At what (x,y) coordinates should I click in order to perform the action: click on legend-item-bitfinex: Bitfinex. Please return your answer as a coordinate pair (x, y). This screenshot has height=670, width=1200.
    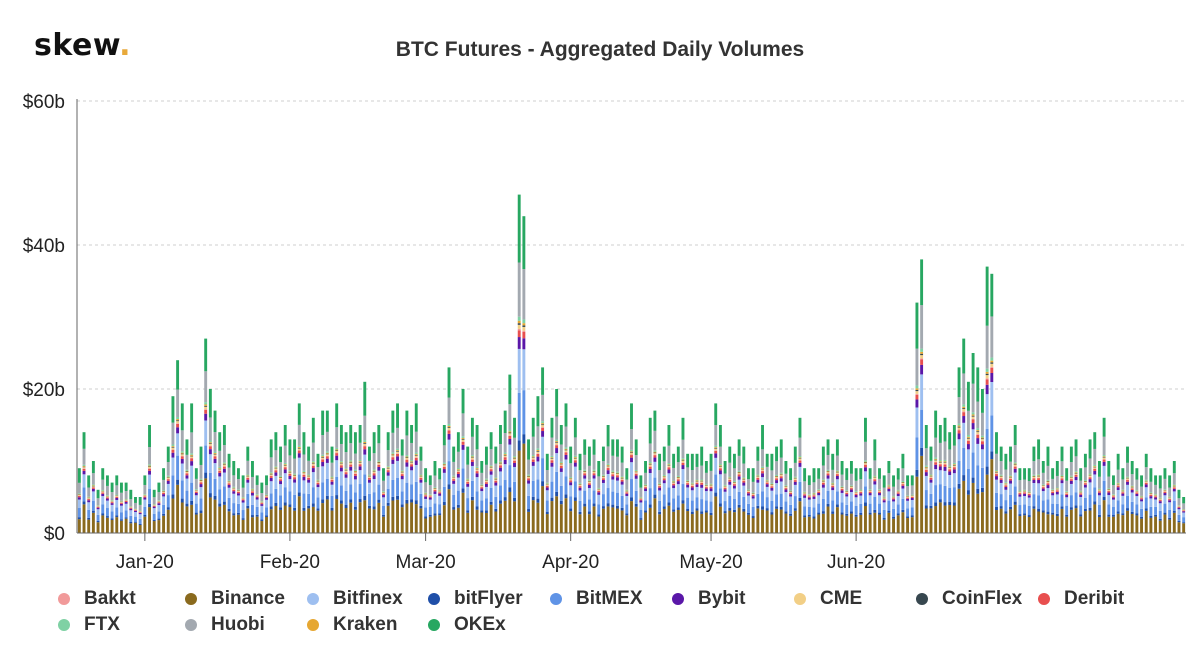
    Looking at the image, I should click on (355, 599).